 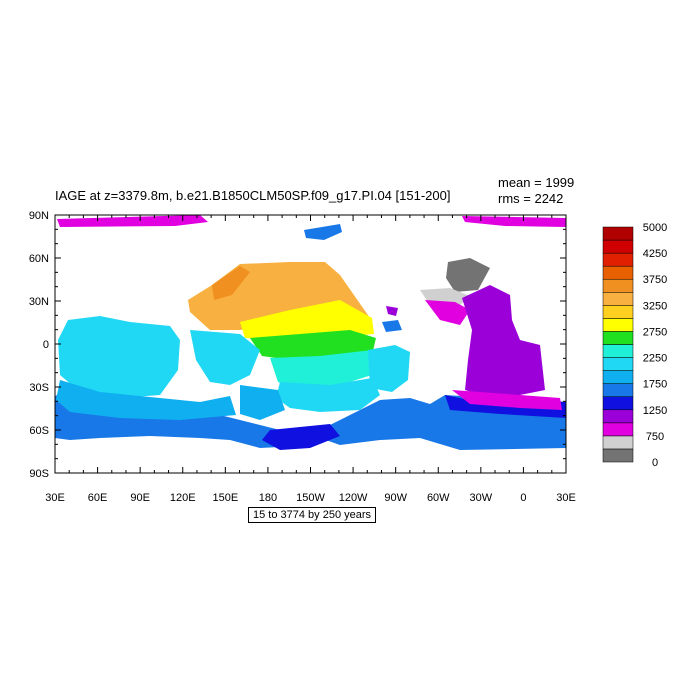 What do you see at coordinates (655, 437) in the screenshot?
I see `colorbar-label: 750` at bounding box center [655, 437].